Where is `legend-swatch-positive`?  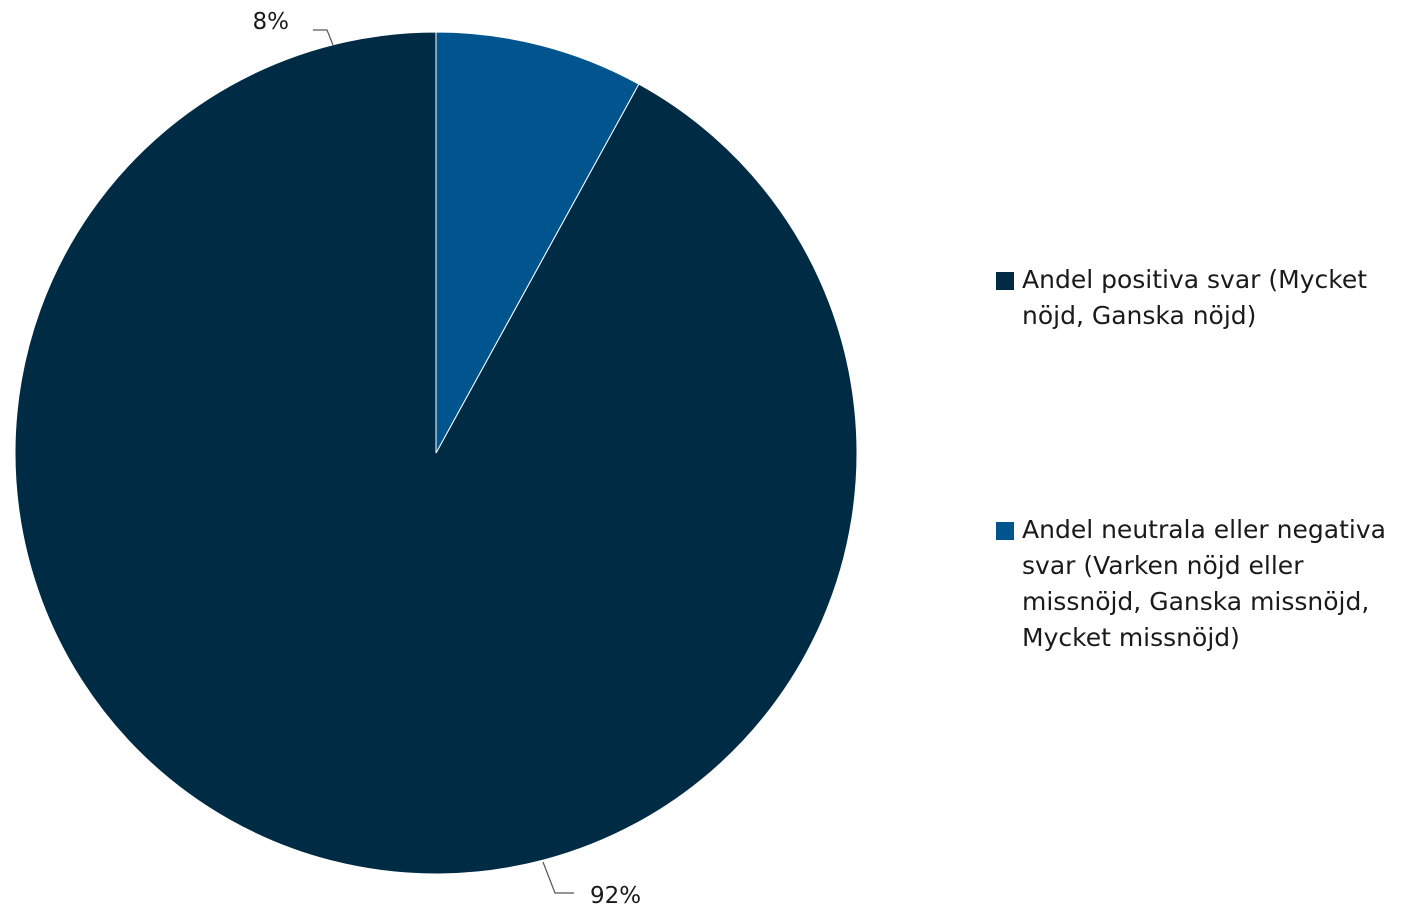
legend-swatch-positive is located at coordinates (1005, 281).